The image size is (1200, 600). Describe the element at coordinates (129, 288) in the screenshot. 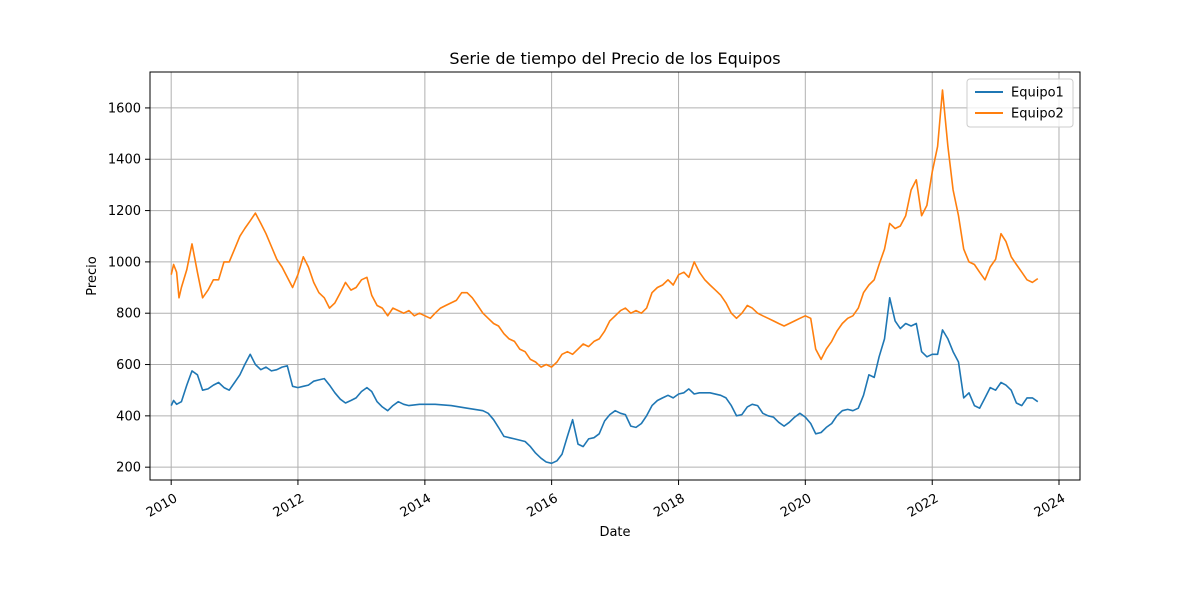

I see `y-axis-ticks: 200 400 600 800 1000 1200 1400 1600` at that location.